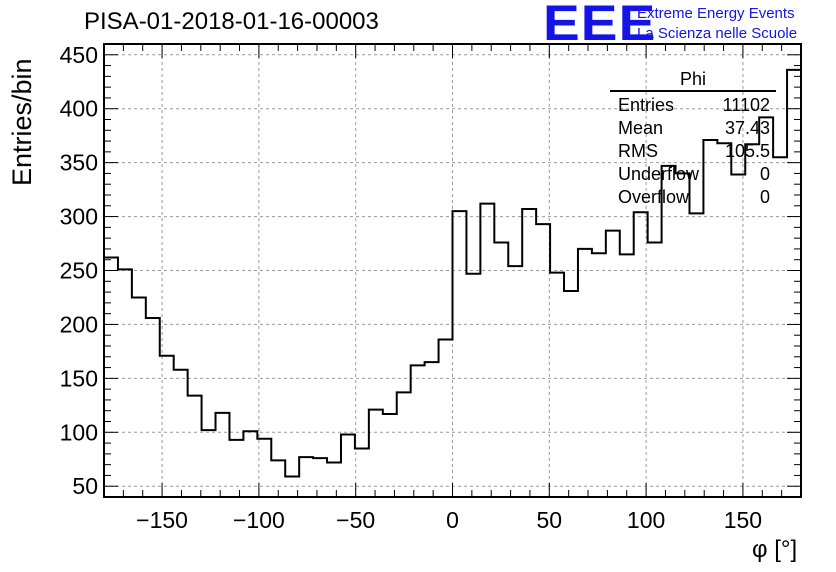 The image size is (836, 572). Describe the element at coordinates (659, 174) in the screenshot. I see `stats-key: Underflow` at that location.